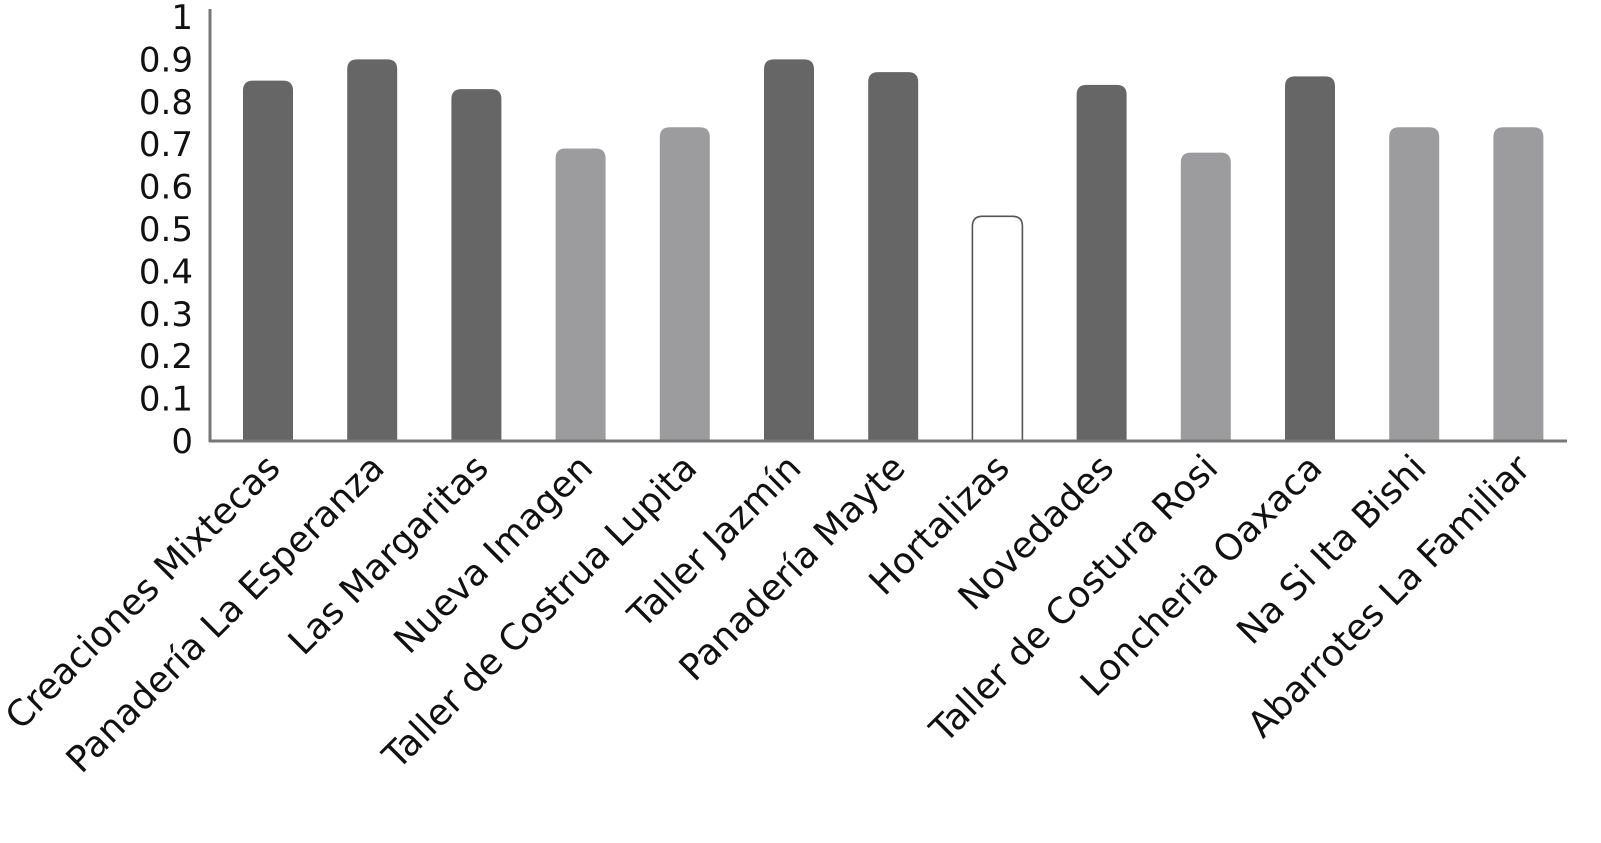  What do you see at coordinates (166, 400) in the screenshot?
I see `y-tick-label: 0.1` at bounding box center [166, 400].